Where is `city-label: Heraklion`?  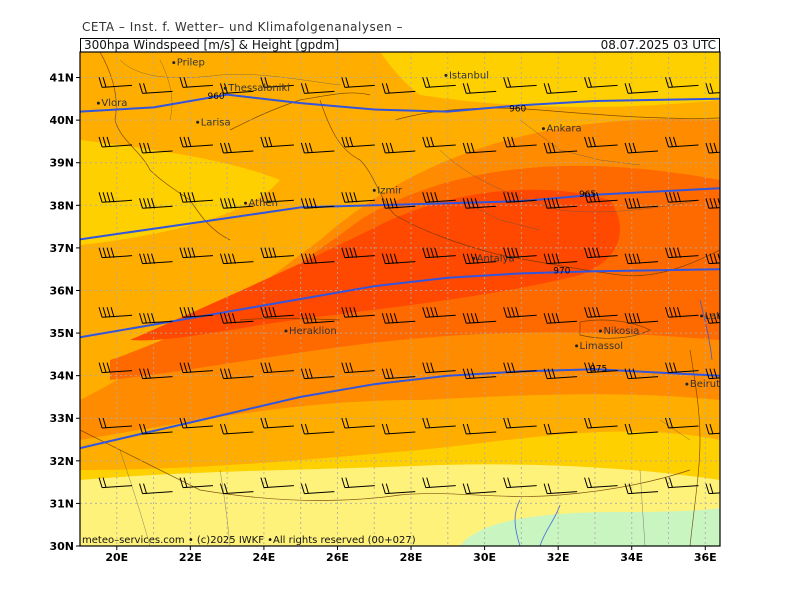
city-label: Heraklion is located at coordinates (313, 331).